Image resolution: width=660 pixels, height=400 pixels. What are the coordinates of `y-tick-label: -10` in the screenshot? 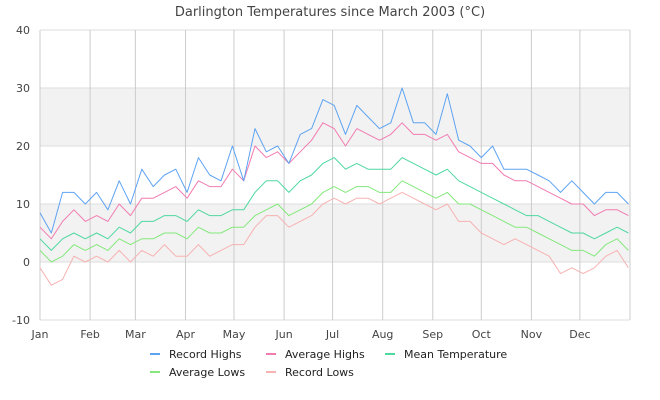 It's located at (21, 320).